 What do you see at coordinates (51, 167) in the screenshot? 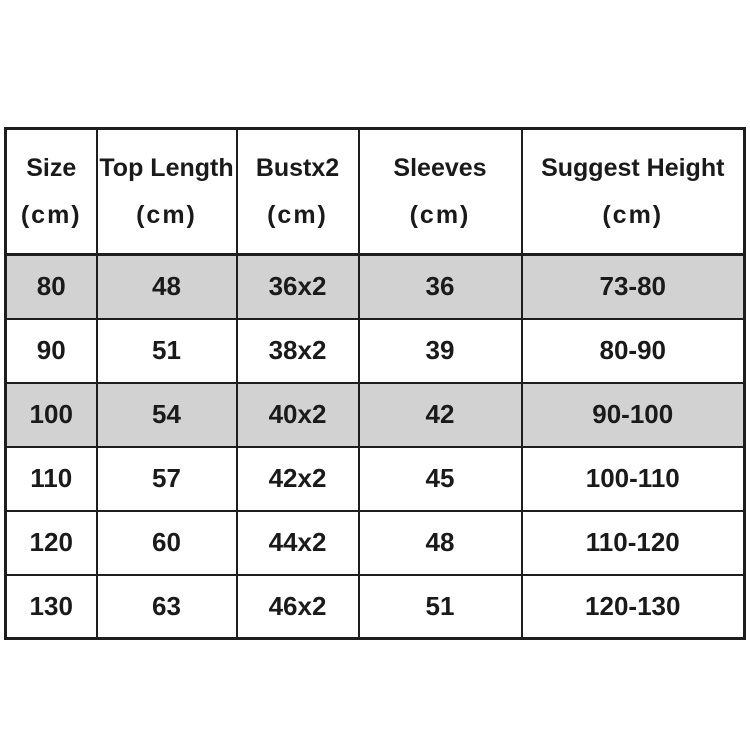
I see `header-size-label: Size` at bounding box center [51, 167].